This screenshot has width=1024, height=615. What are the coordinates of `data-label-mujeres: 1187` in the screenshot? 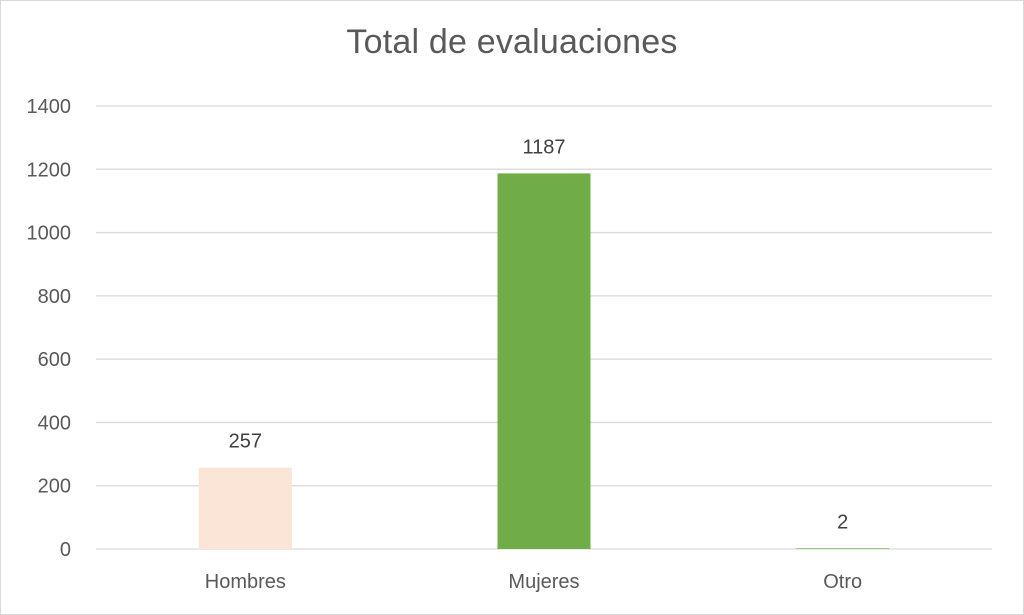 It's located at (543, 147).